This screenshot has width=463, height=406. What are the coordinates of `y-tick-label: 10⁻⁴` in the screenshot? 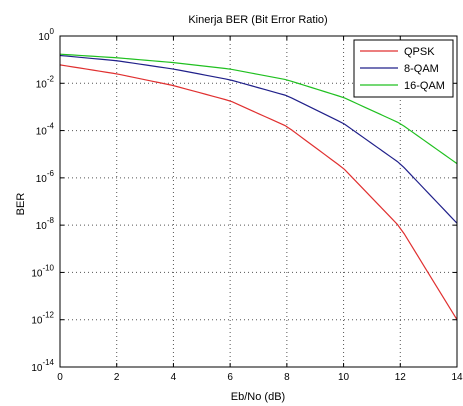 It's located at (45, 130).